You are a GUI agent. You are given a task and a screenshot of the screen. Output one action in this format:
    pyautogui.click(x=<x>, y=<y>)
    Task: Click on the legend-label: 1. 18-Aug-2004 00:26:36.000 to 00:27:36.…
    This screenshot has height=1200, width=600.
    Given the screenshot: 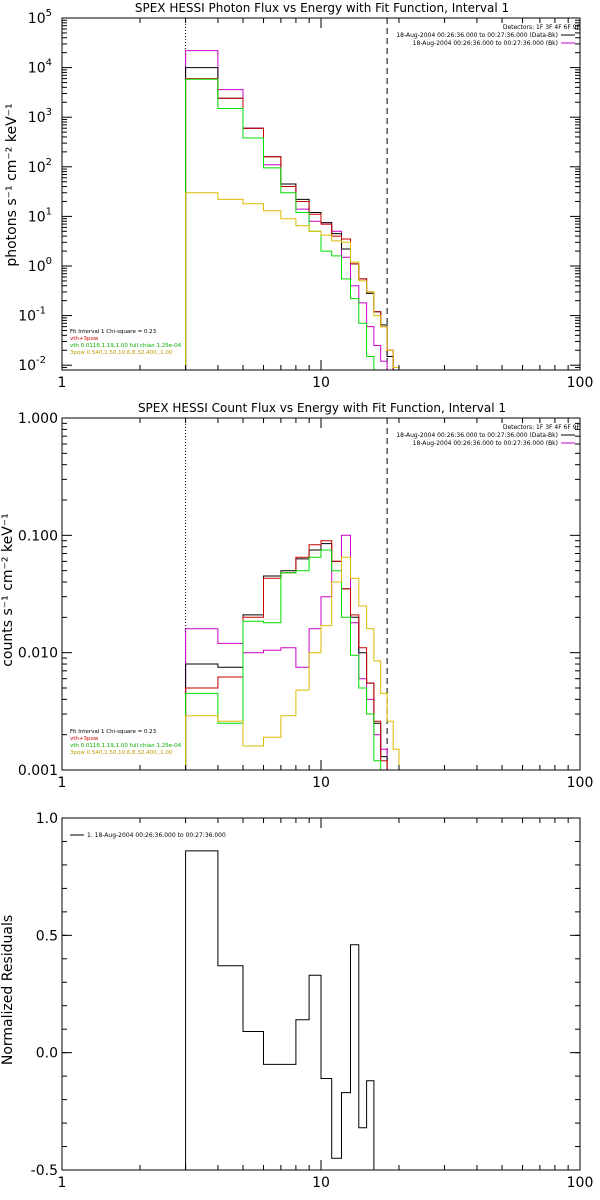 What is the action you would take?
    pyautogui.click(x=156, y=835)
    